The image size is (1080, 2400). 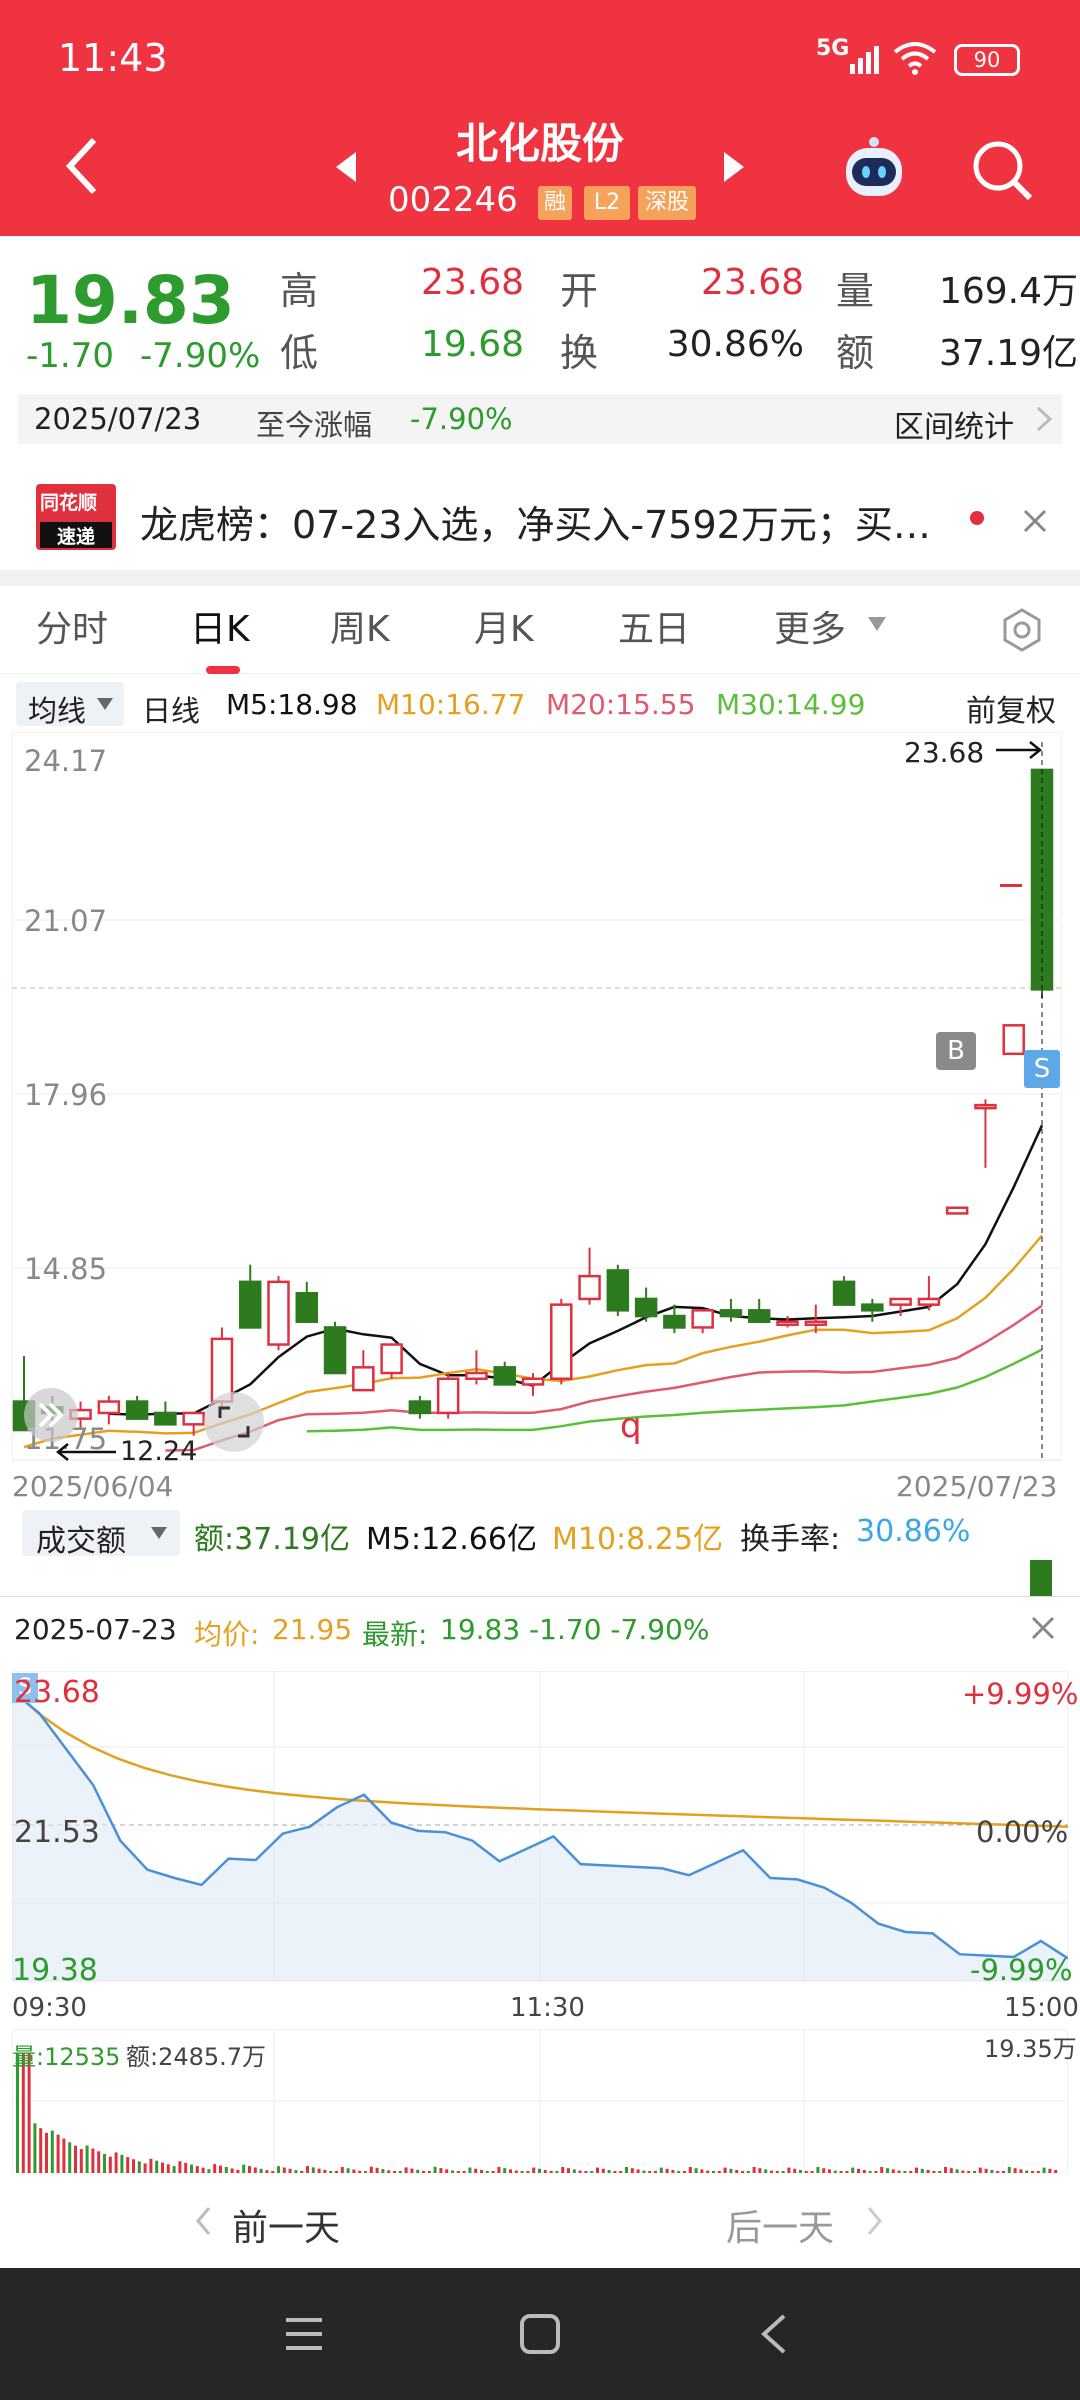 I want to click on tab-intraday: 分时, so click(x=72, y=629).